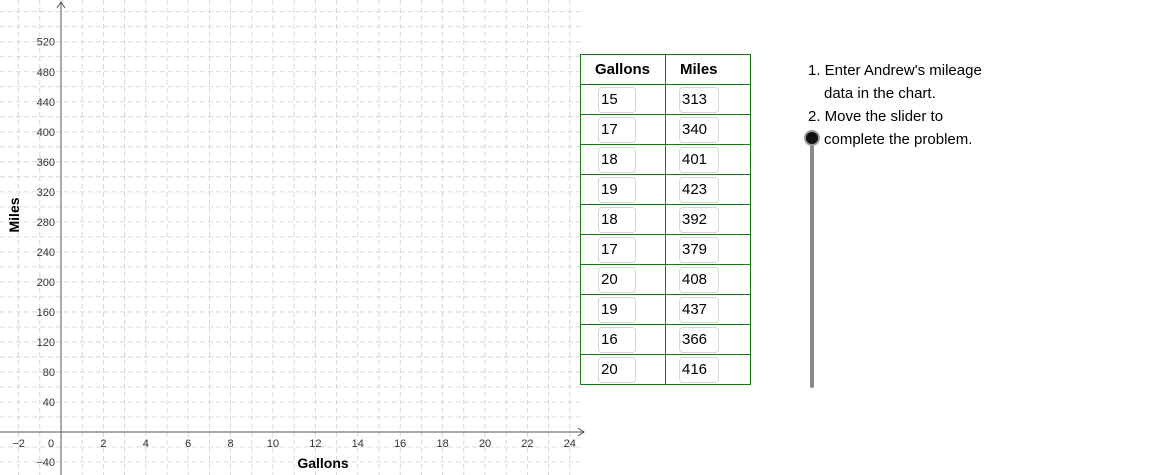 The image size is (1174, 475). Describe the element at coordinates (880, 93) in the screenshot. I see `instruction-step-1-cont: data in the chart.` at that location.